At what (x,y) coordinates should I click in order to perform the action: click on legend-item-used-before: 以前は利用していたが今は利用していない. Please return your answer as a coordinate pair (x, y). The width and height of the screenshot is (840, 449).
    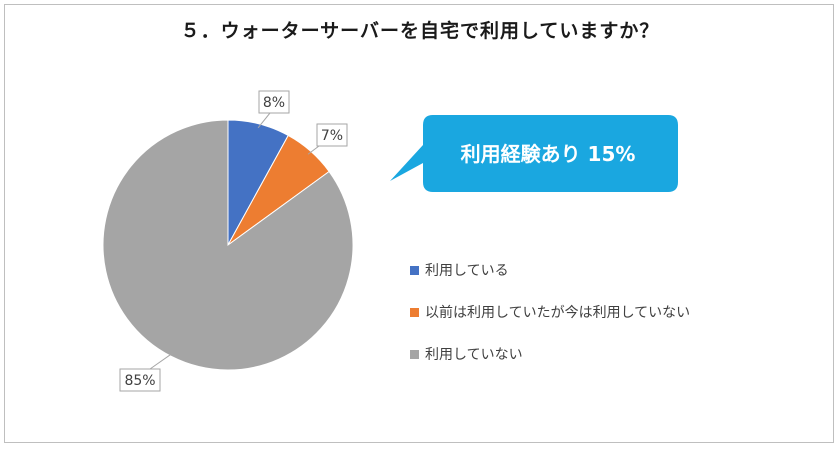
    Looking at the image, I should click on (550, 312).